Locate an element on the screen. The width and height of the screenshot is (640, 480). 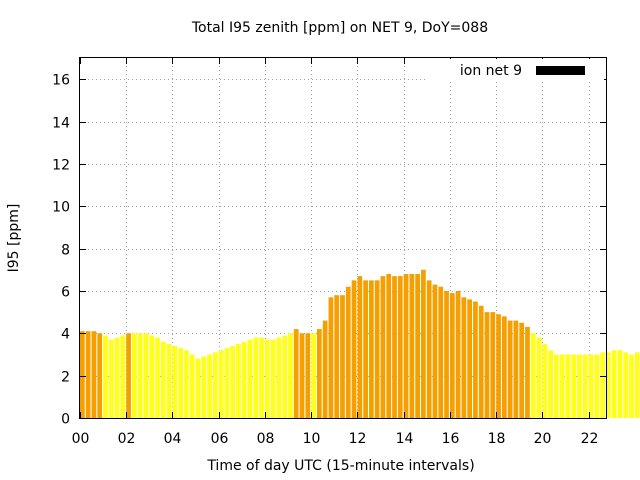
y-tick-label: 16 is located at coordinates (61, 81).